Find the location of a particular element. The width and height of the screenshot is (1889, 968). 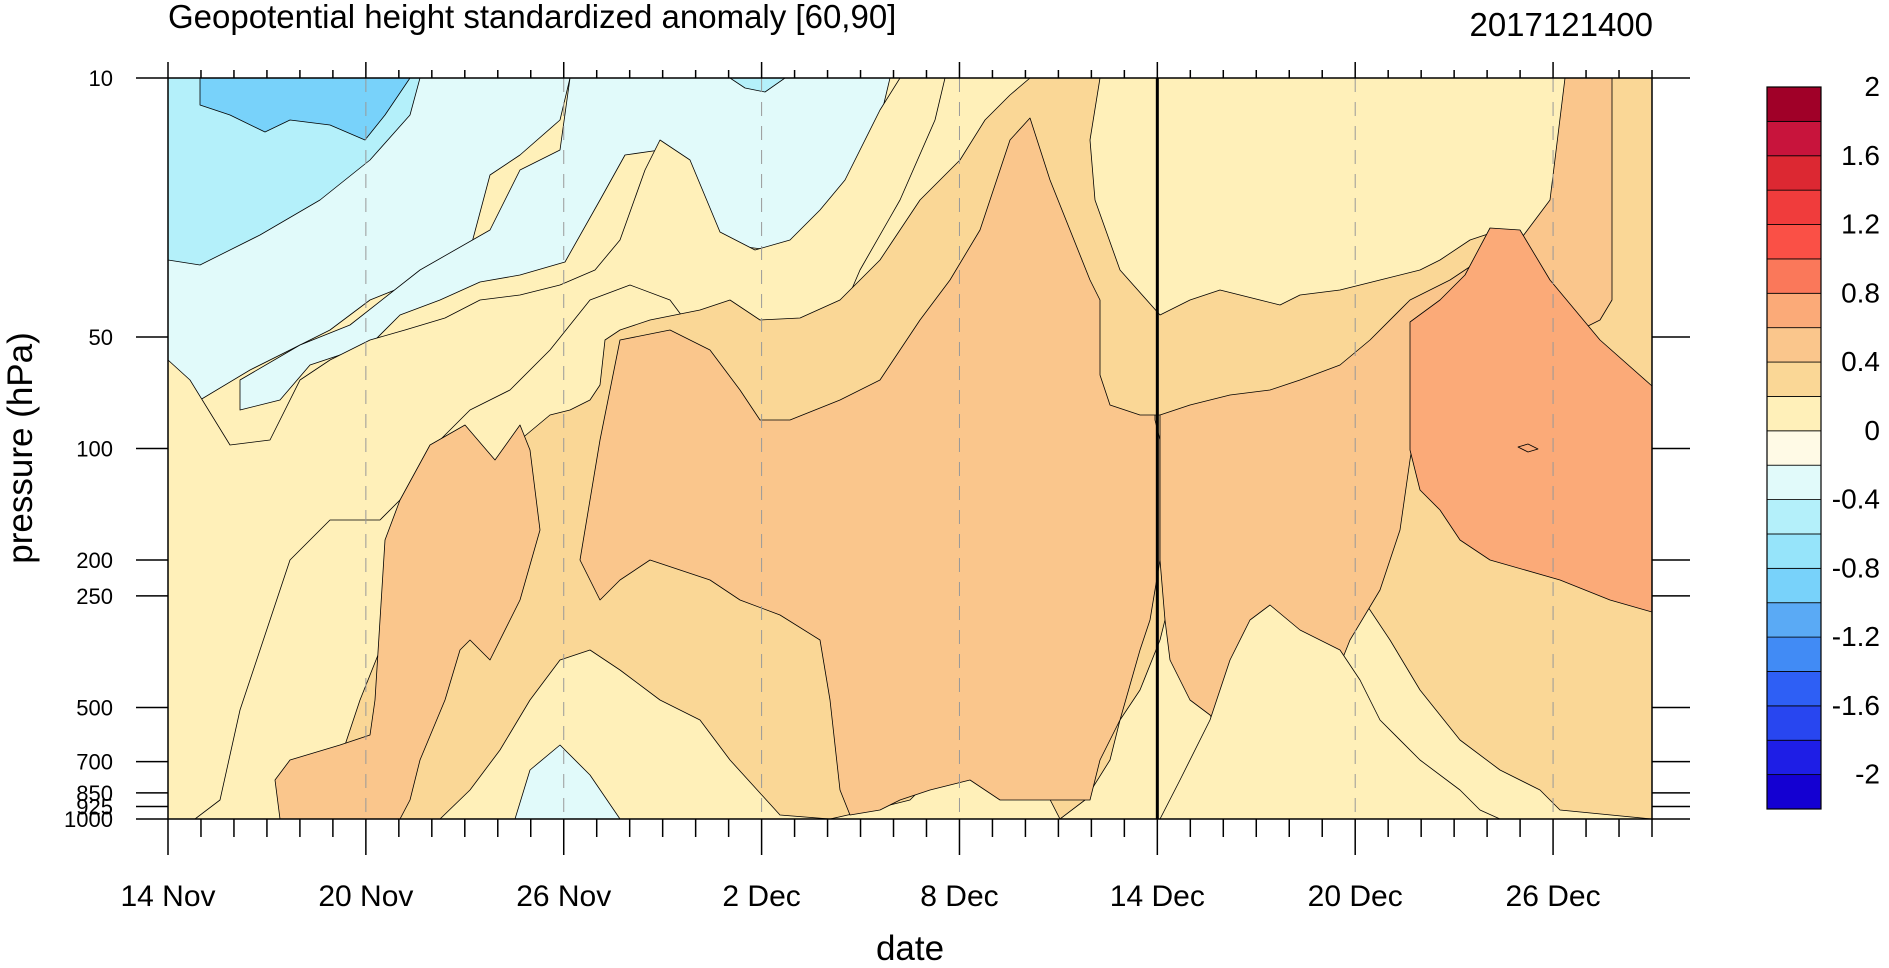

region-negative-bottom-left is located at coordinates (567, 781).